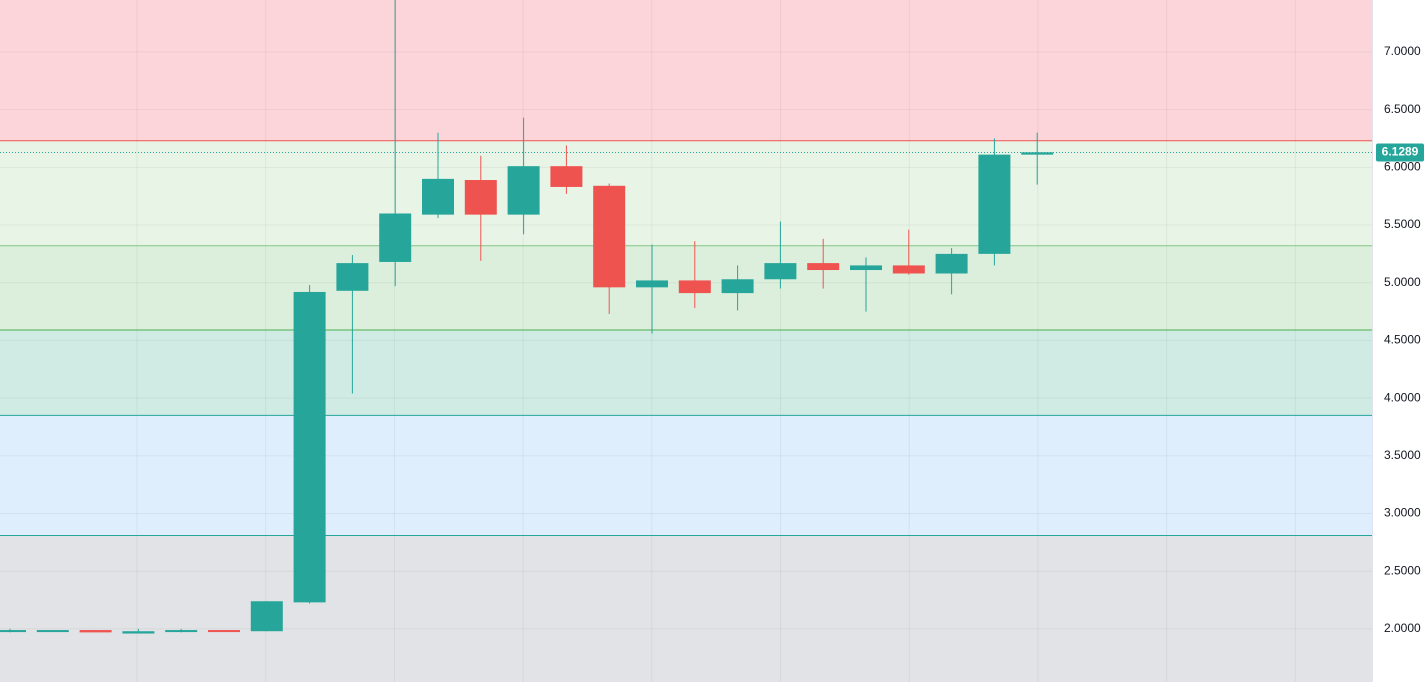  I want to click on y-tick-label: 3.5000, so click(1402, 455).